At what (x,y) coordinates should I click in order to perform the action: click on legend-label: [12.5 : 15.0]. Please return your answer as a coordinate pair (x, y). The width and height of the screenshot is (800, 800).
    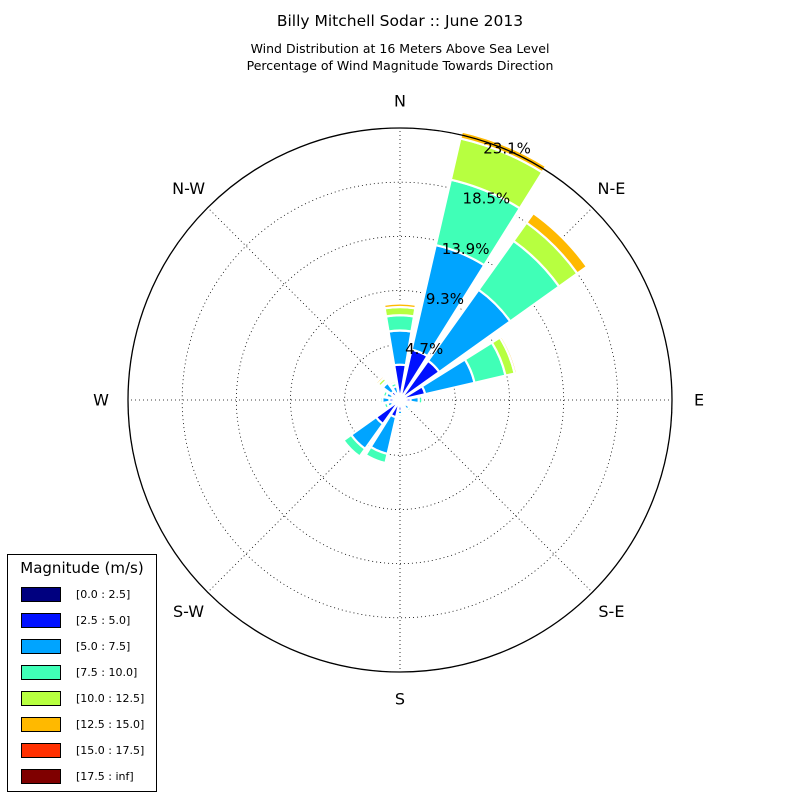
    Looking at the image, I should click on (110, 724).